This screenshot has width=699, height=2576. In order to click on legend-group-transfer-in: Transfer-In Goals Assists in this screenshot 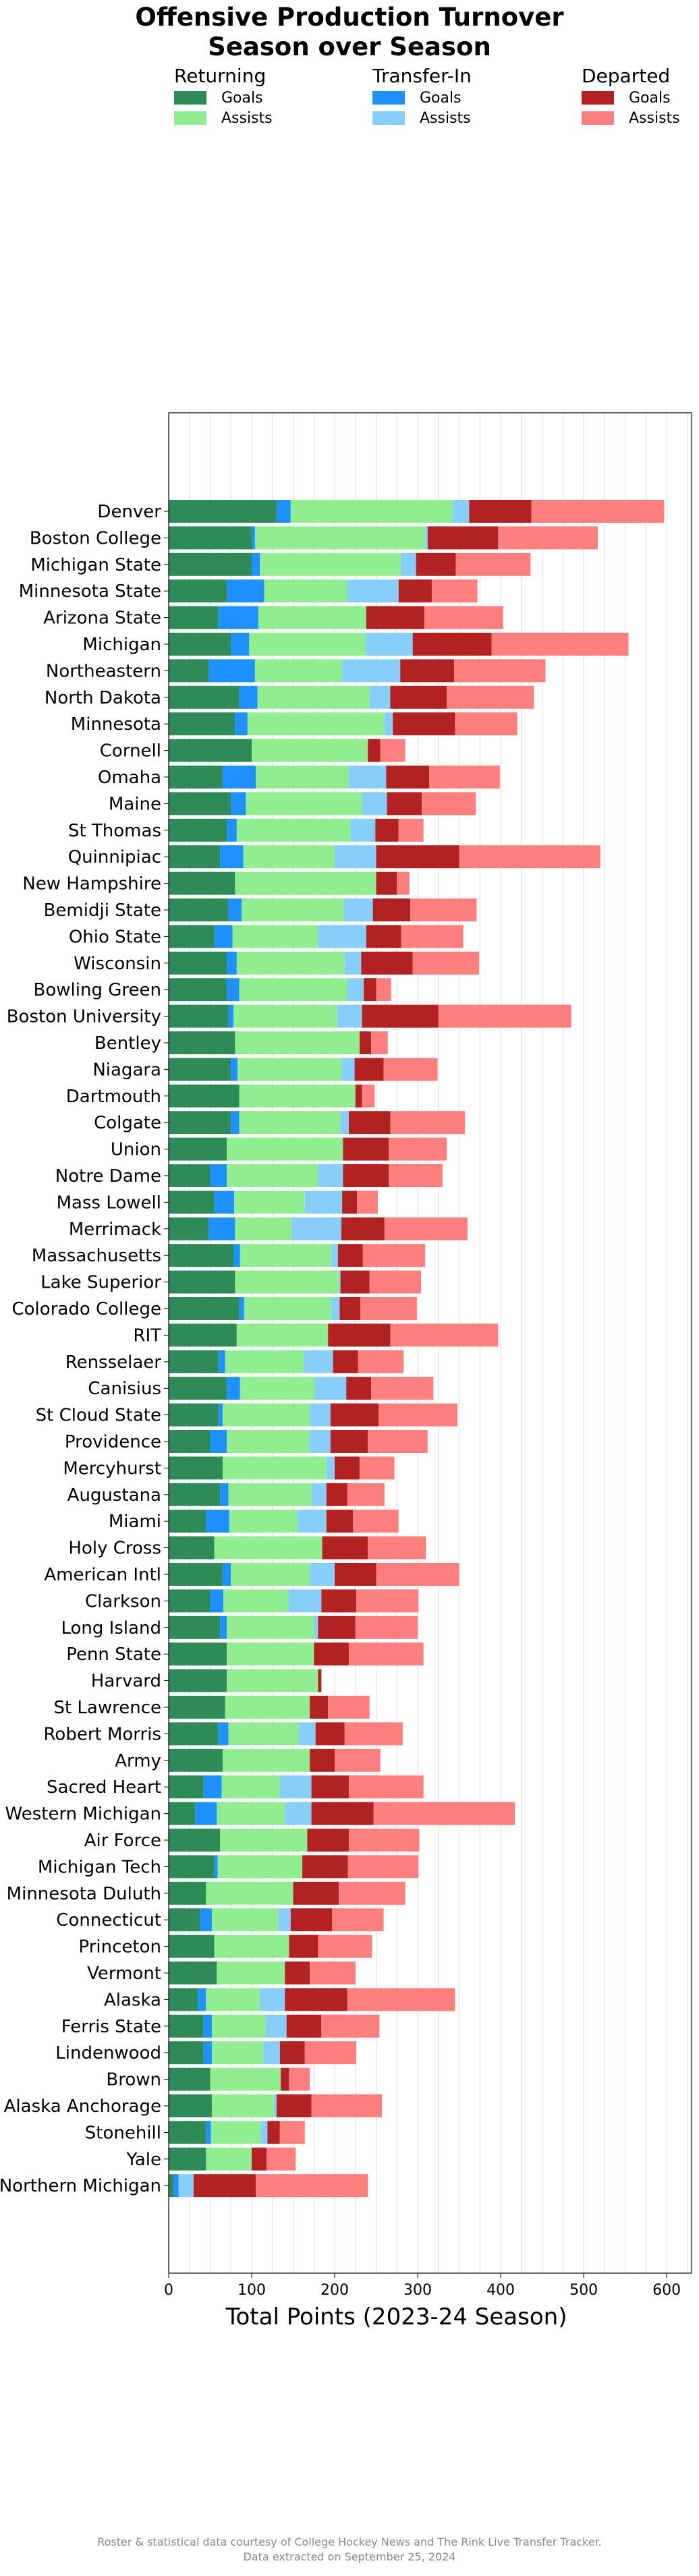, I will do `click(440, 96)`.